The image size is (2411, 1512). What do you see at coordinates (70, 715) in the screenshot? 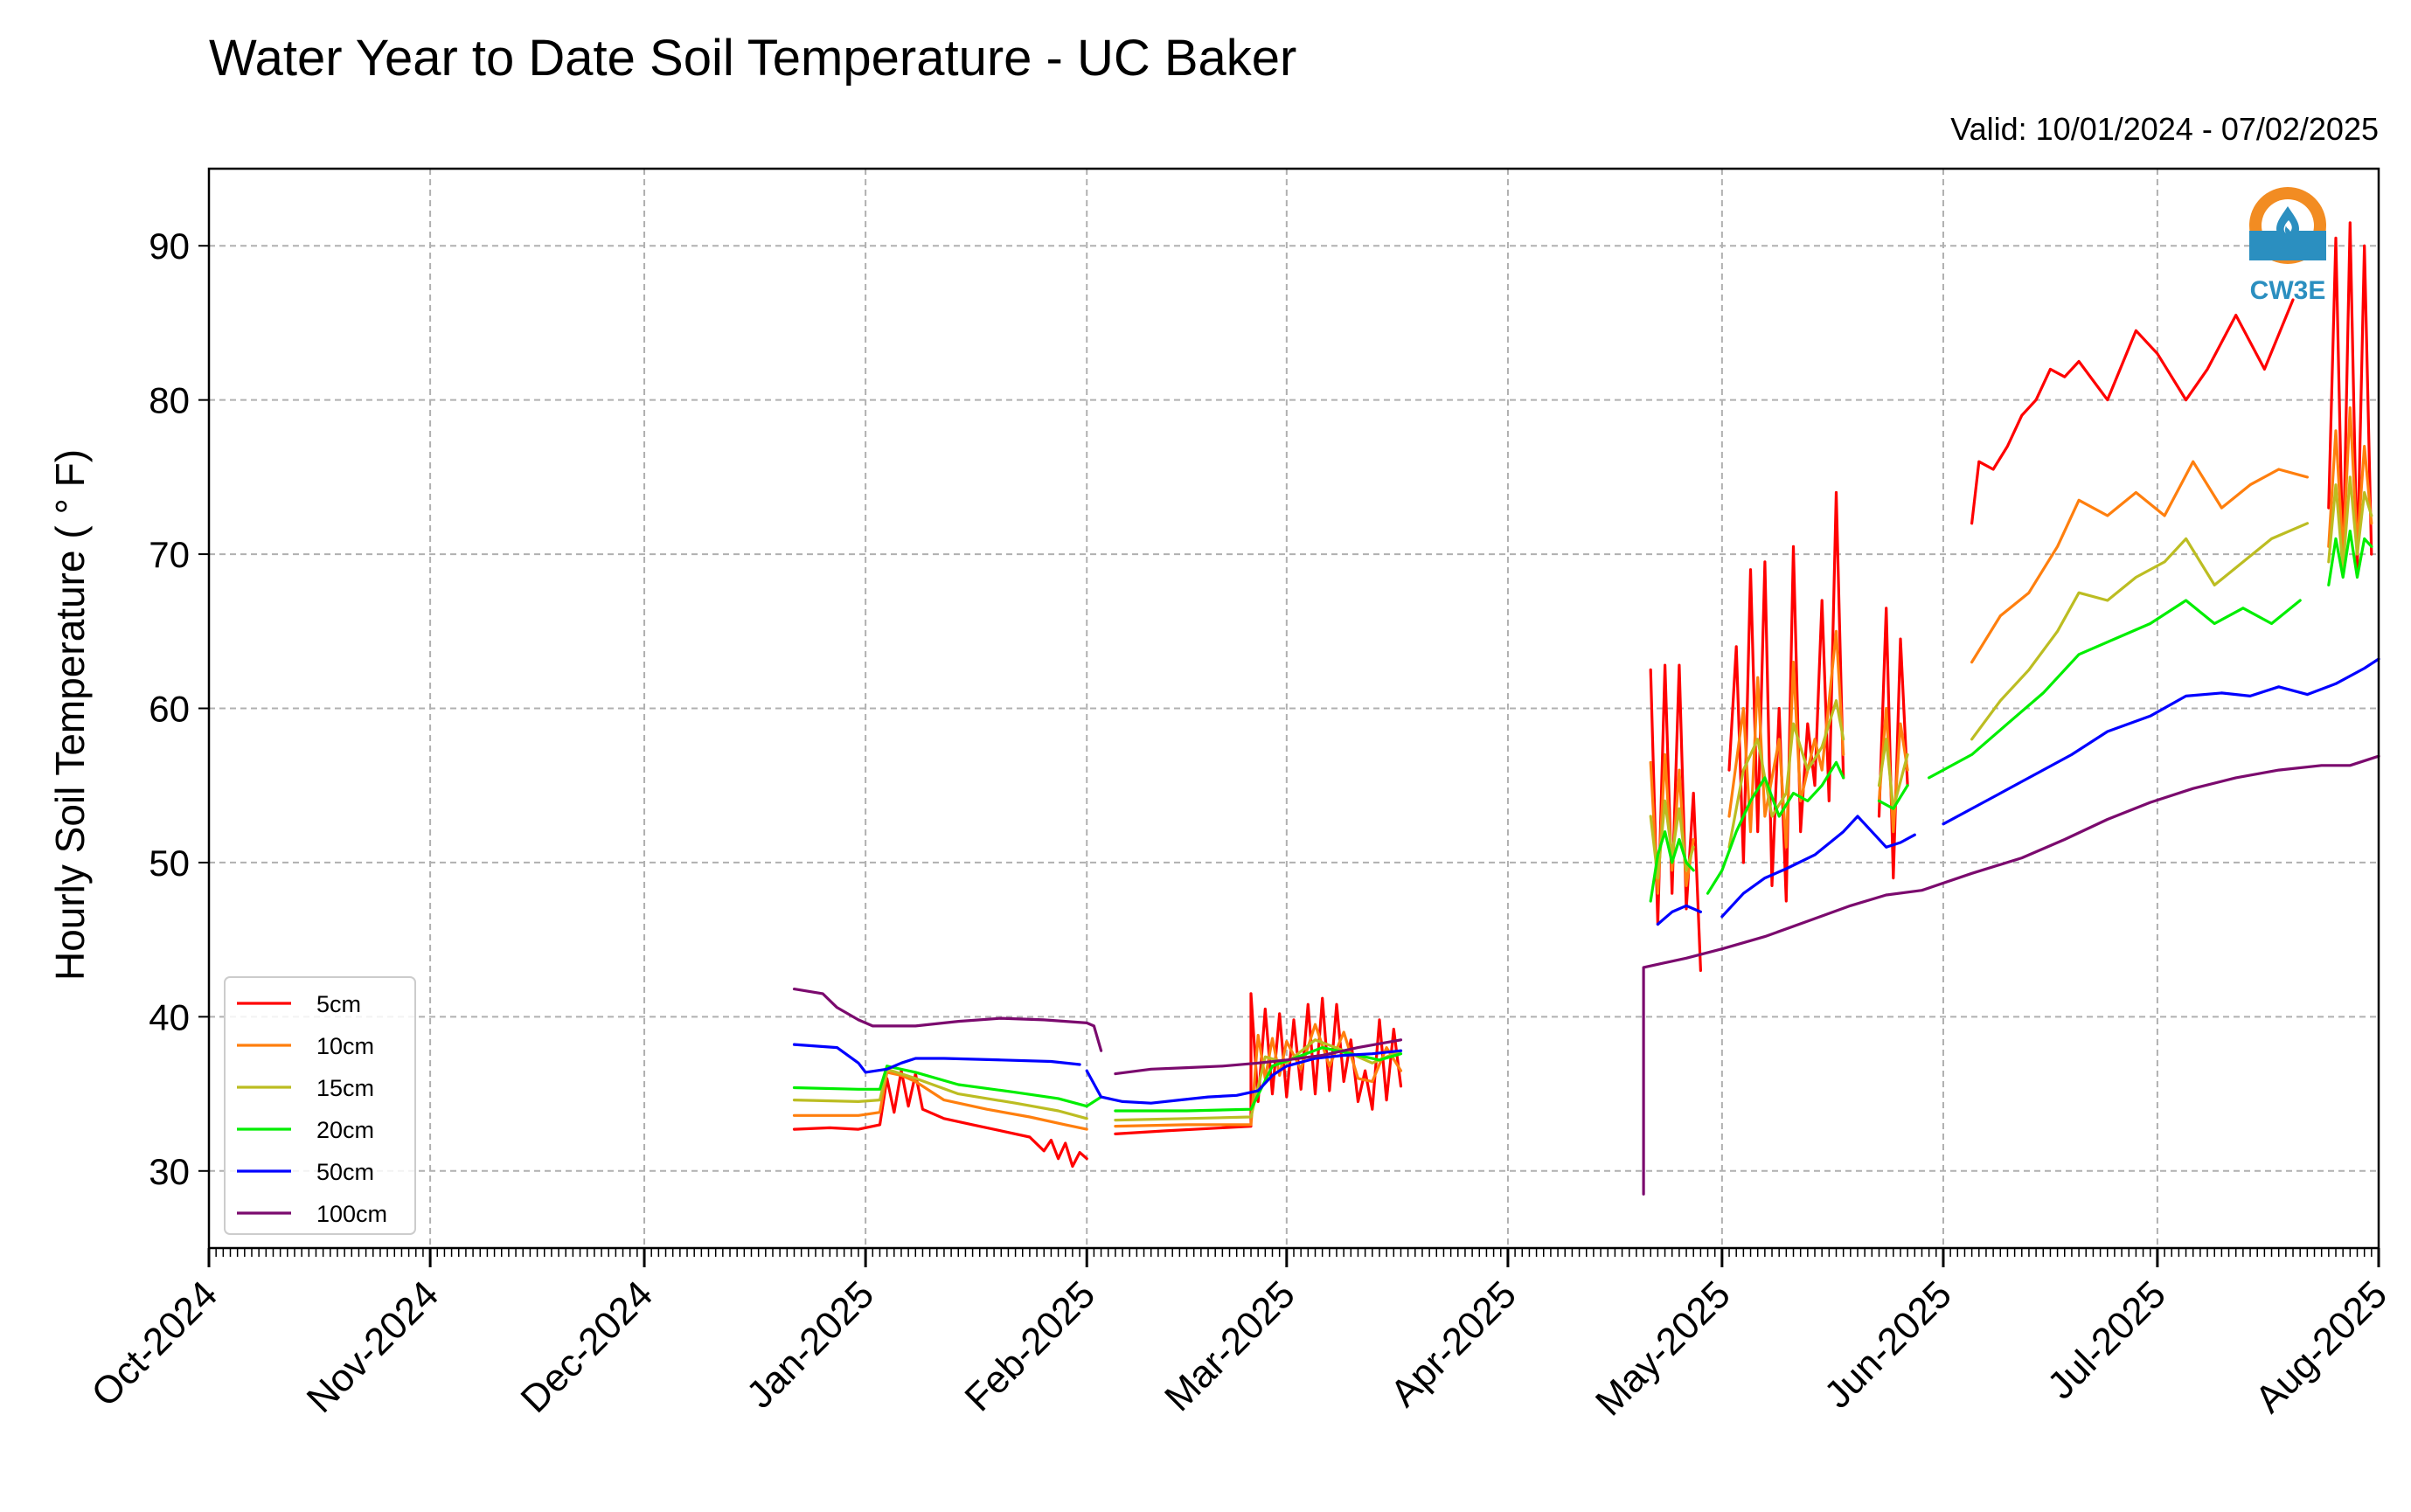
I see `y-axis-label: Hourly Soil Temperature ( ° F)` at bounding box center [70, 715].